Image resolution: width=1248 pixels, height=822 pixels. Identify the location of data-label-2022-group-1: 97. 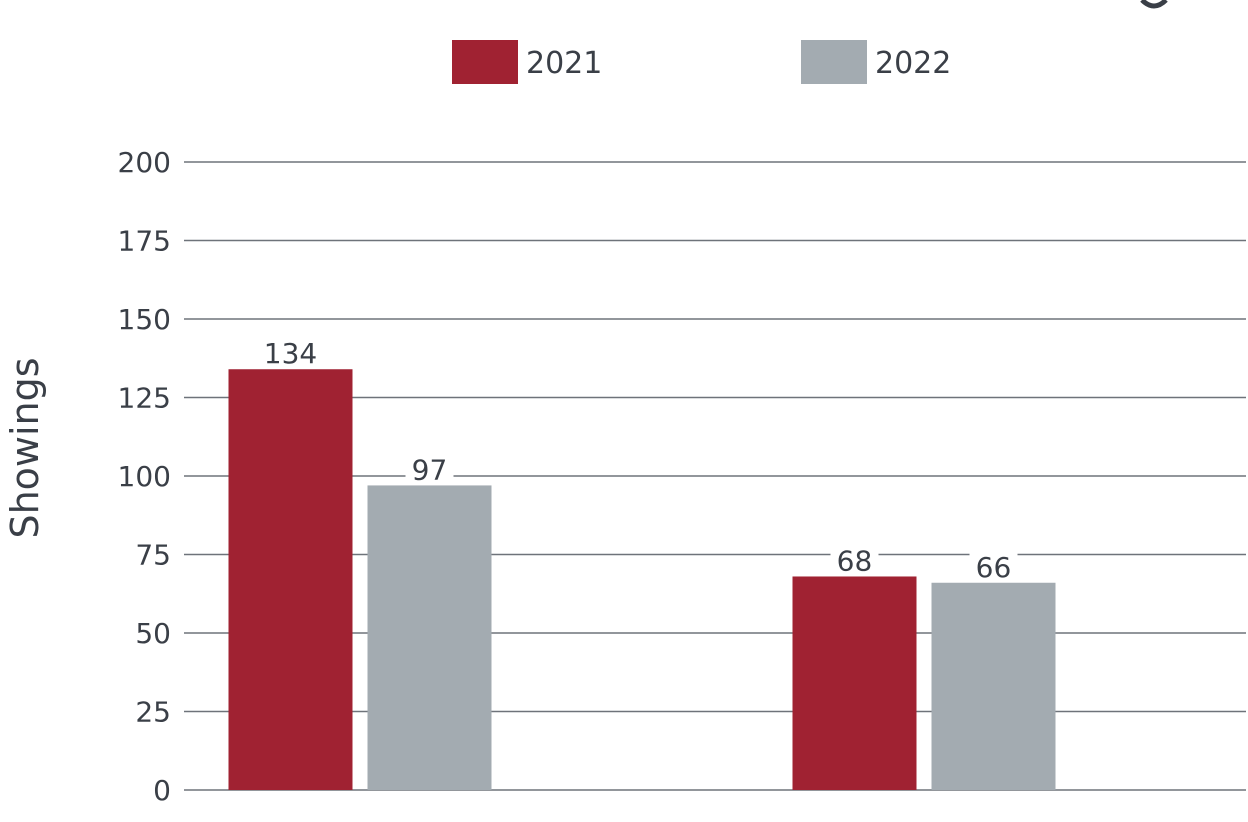
(430, 469).